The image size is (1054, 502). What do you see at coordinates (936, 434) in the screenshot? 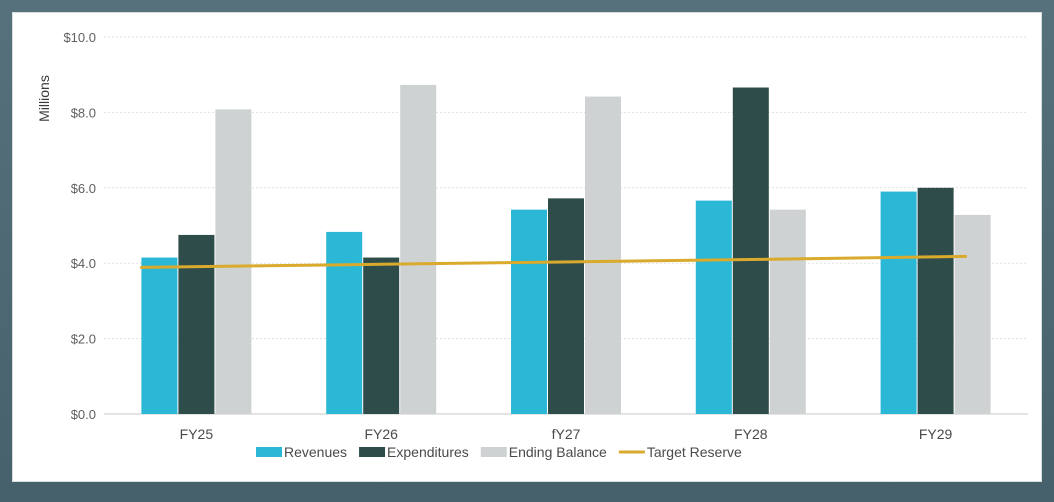
I see `x-category-label: FY29` at bounding box center [936, 434].